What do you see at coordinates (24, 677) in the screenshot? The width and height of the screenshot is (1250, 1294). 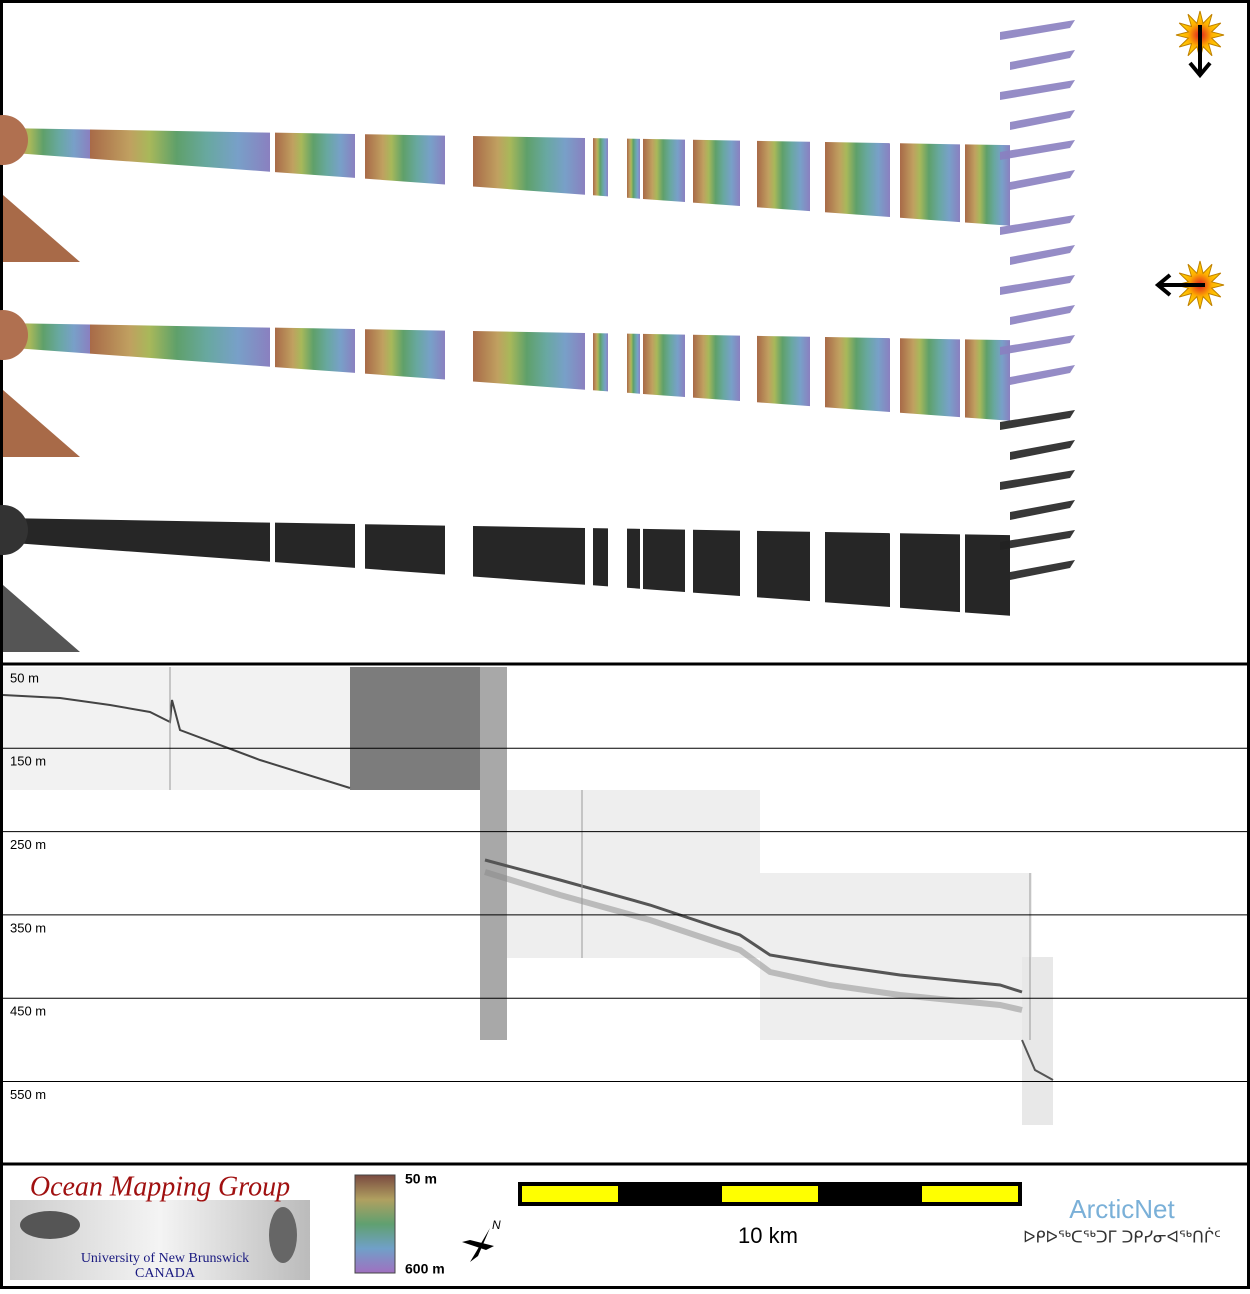 I see `depth-label: 50 m` at bounding box center [24, 677].